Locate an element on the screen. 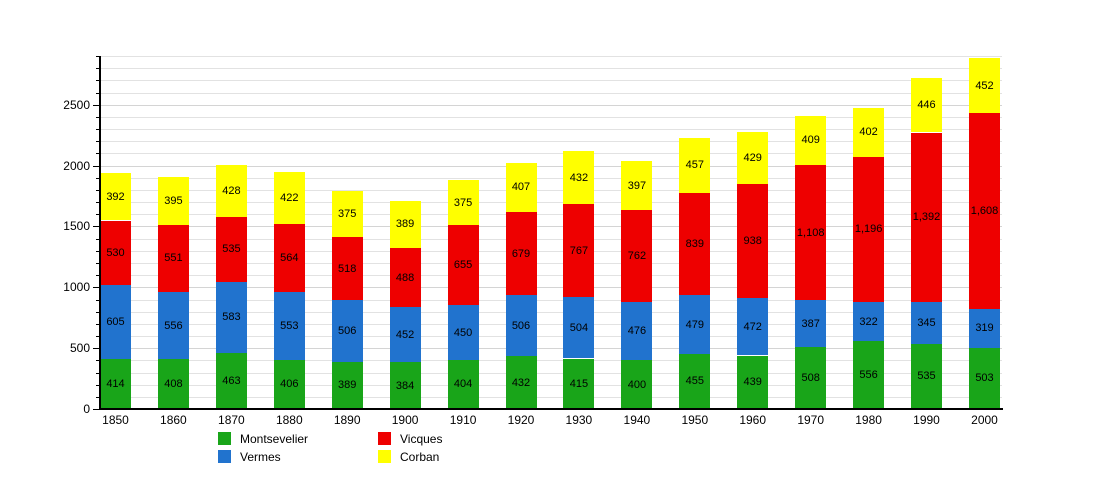  bar-value-label: 439 is located at coordinates (752, 382).